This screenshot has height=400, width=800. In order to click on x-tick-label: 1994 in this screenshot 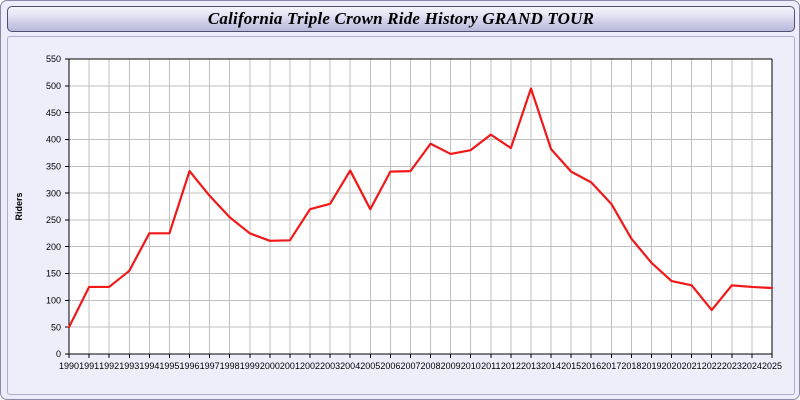, I will do `click(149, 366)`.